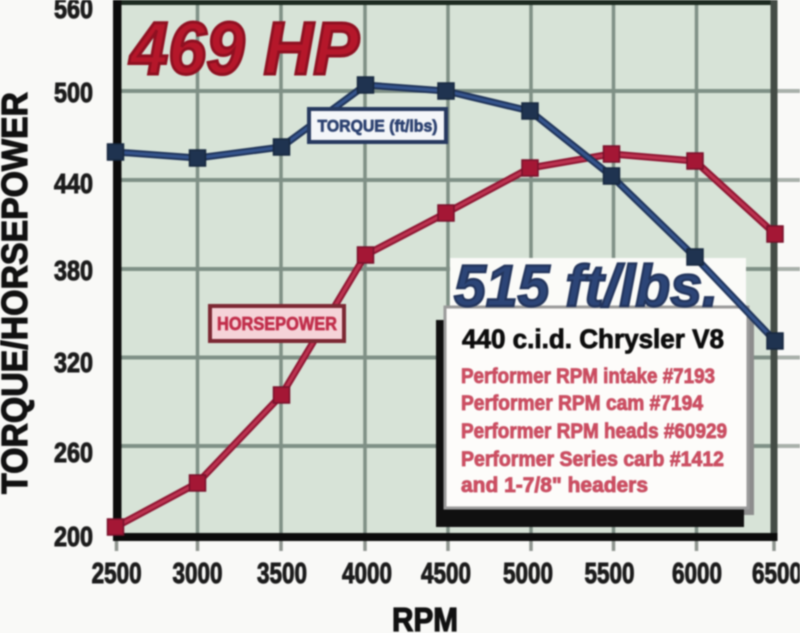 The width and height of the screenshot is (800, 633). Describe the element at coordinates (367, 574) in the screenshot. I see `svg-text: 4000` at that location.